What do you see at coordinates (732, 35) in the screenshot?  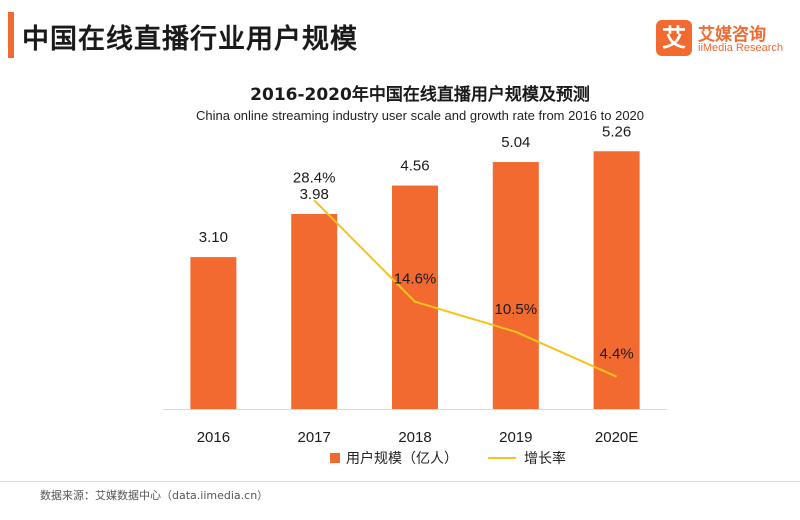 I see `logo-name-cn: 艾媒咨询` at bounding box center [732, 35].